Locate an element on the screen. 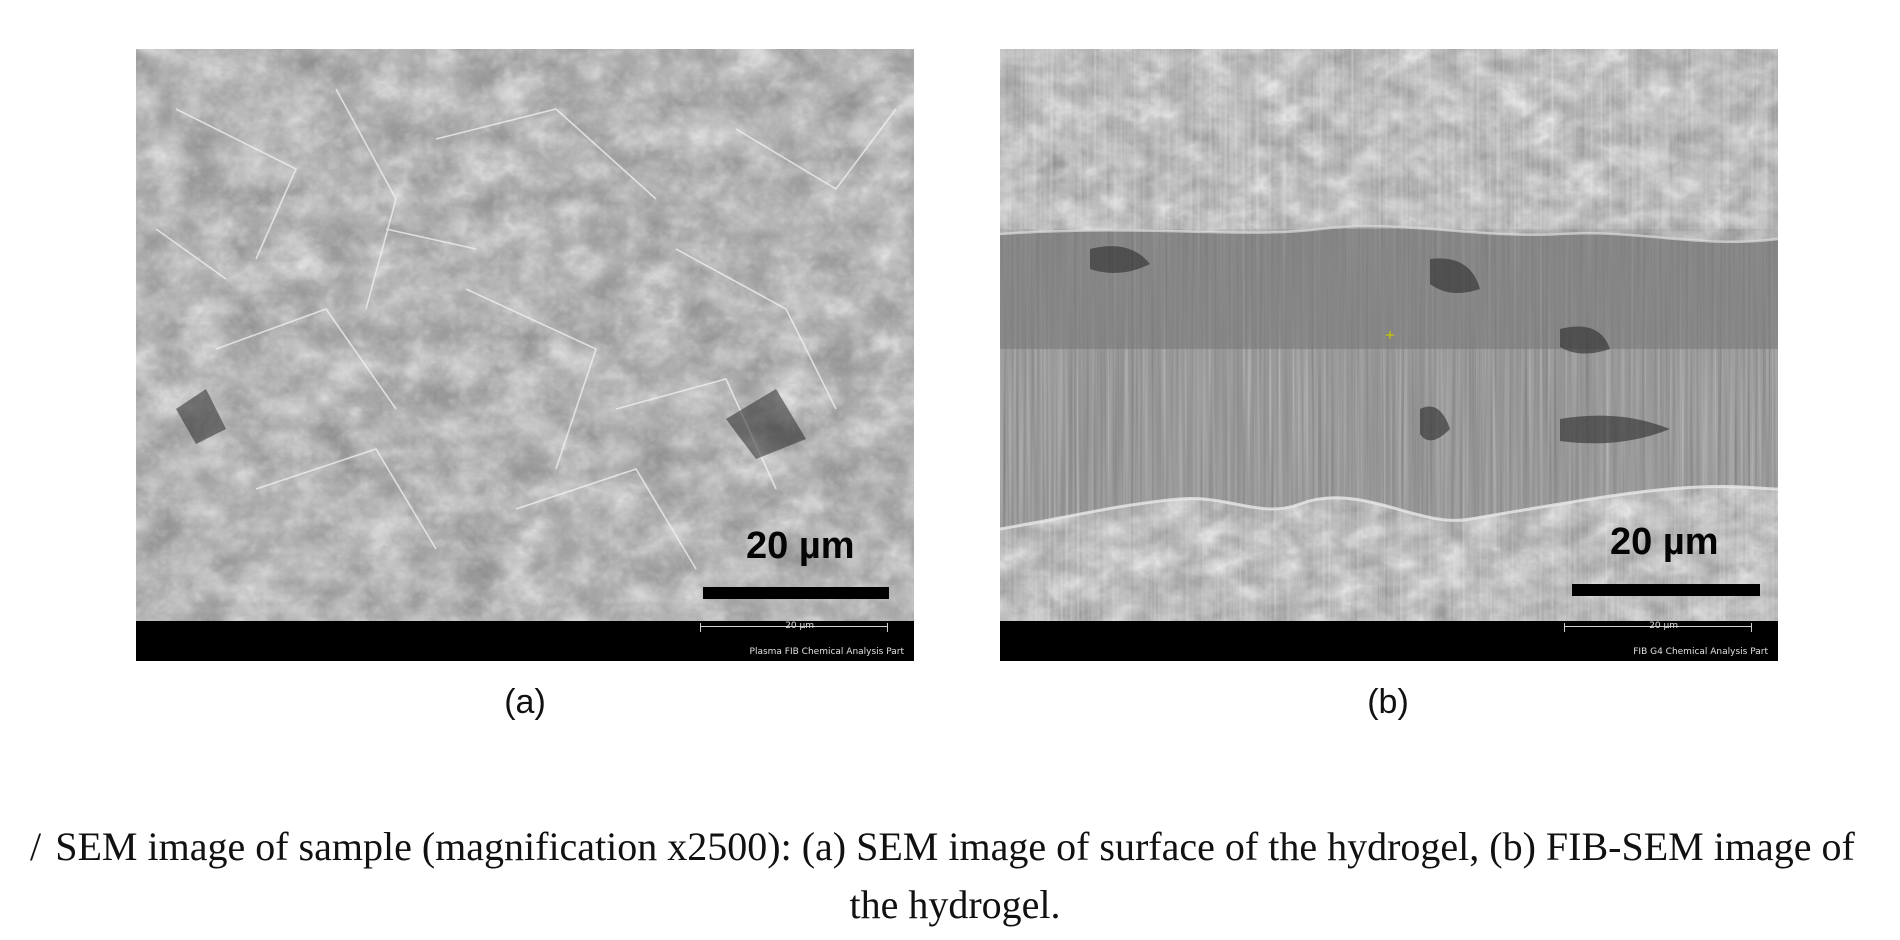  sem-data-bar: 20 µm FIB G4 Chemical Analysis Part is located at coordinates (1389, 641).